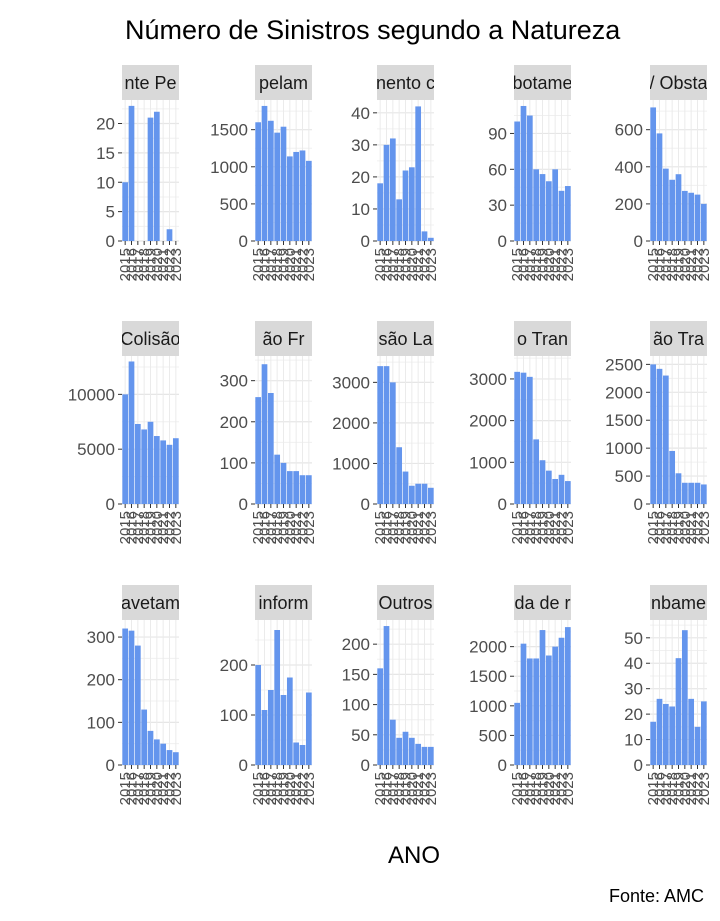 The image size is (720, 921). Describe the element at coordinates (633, 689) in the screenshot. I see `y-tick-label: 30` at that location.